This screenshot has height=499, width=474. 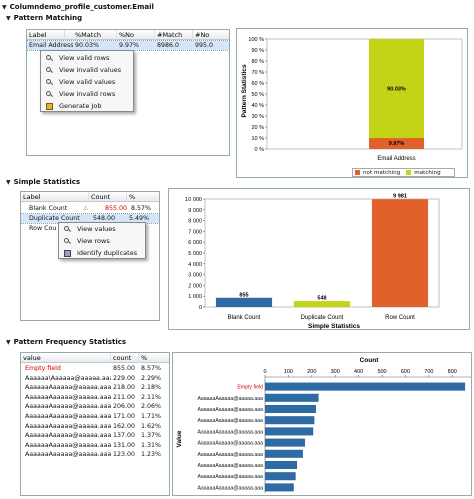 I want to click on table-row: AaaaaaAaaaaa@aaaaa.aaaa 218.00 2.18%, so click(x=95, y=387).